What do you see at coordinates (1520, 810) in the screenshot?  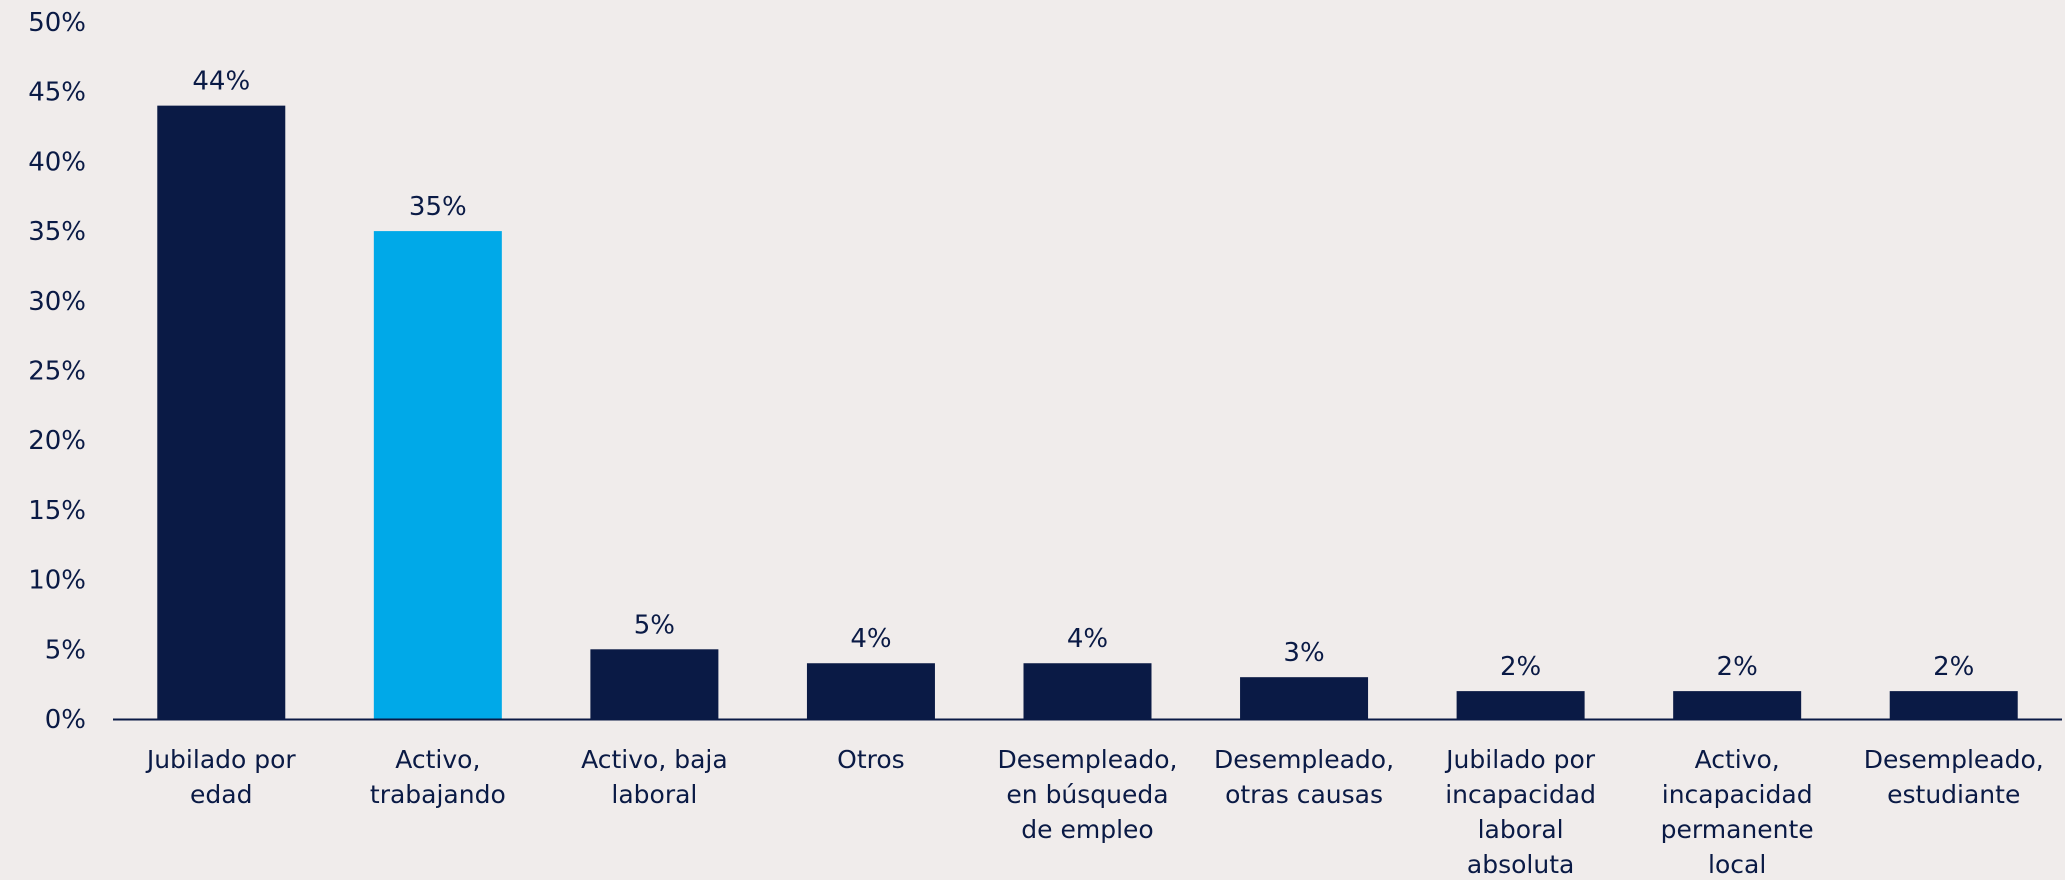 I see `x-tick-label: Jubilado por incapacidad laboral absoluta` at bounding box center [1520, 810].